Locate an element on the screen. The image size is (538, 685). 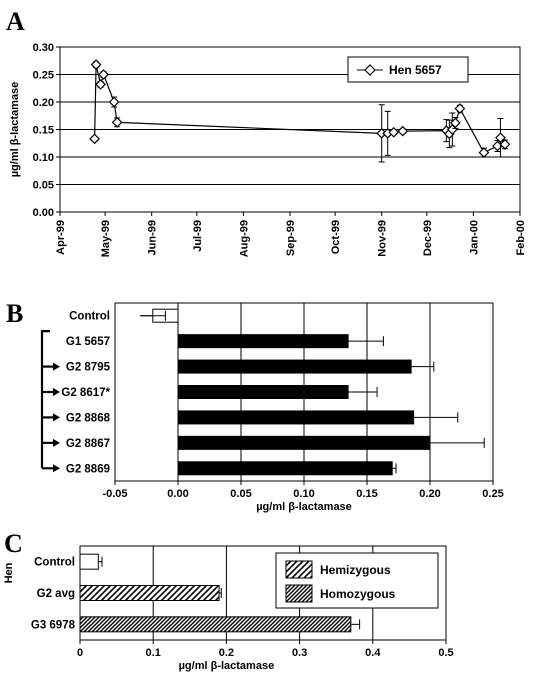
panel-a-y-tick-label: 0.00 is located at coordinates (43, 213).